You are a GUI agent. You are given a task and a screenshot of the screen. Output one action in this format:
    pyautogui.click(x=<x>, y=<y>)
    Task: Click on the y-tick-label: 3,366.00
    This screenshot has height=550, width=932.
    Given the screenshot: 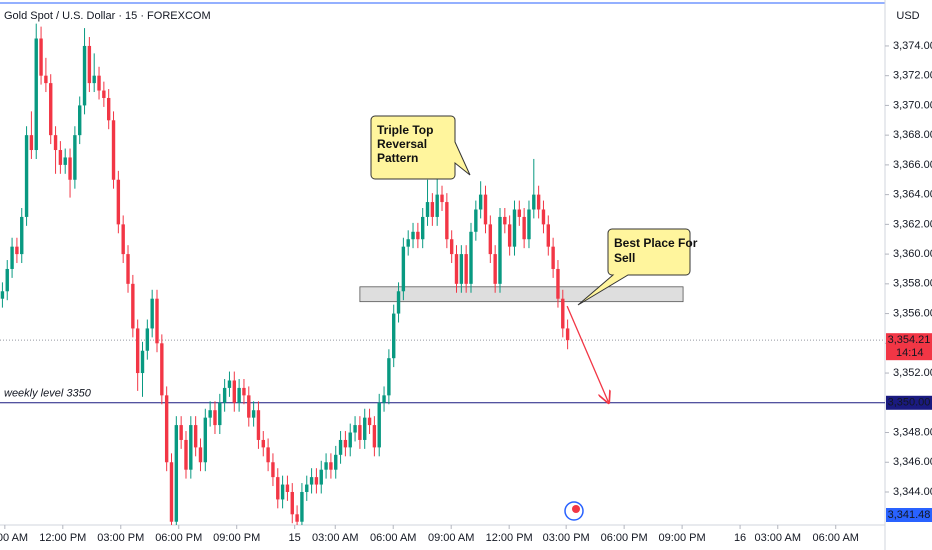 What is the action you would take?
    pyautogui.click(x=912, y=165)
    